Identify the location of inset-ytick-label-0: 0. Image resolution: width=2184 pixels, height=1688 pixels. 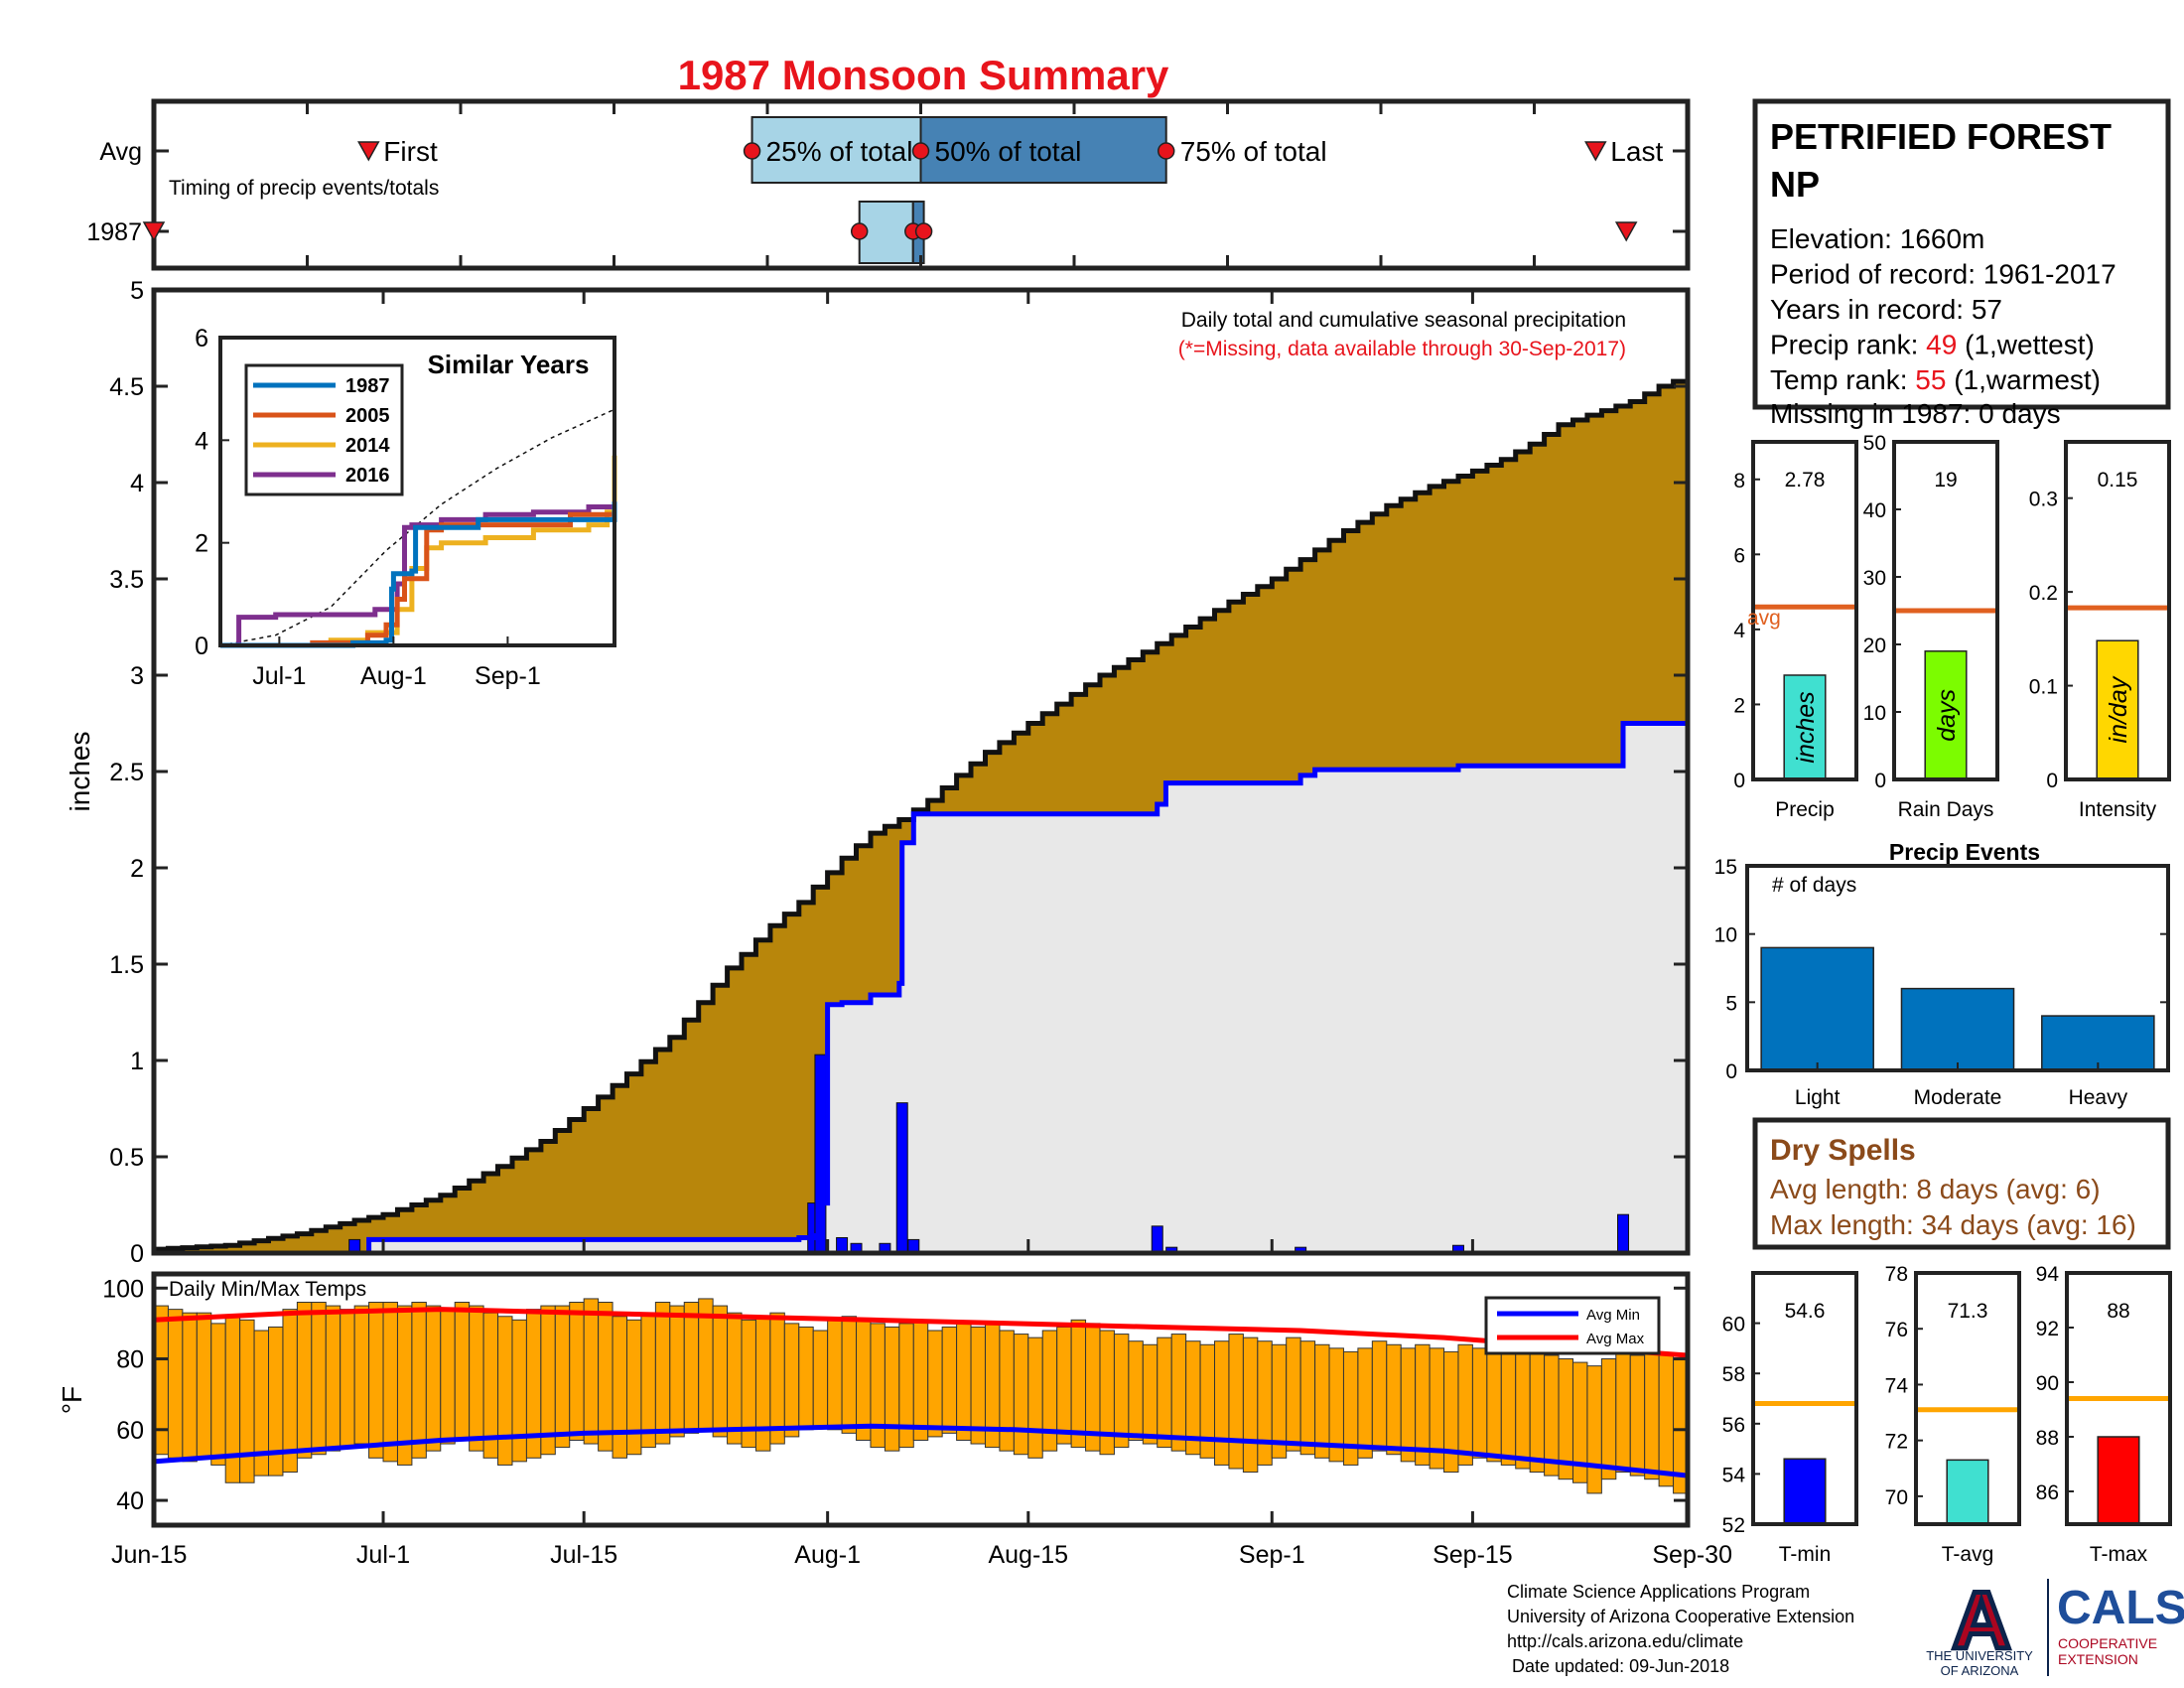
(201, 646).